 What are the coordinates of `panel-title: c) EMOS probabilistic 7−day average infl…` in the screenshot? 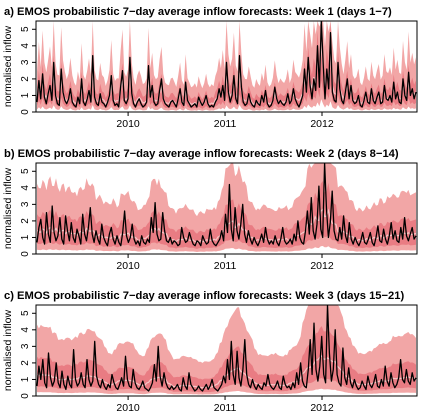 It's located at (204, 296).